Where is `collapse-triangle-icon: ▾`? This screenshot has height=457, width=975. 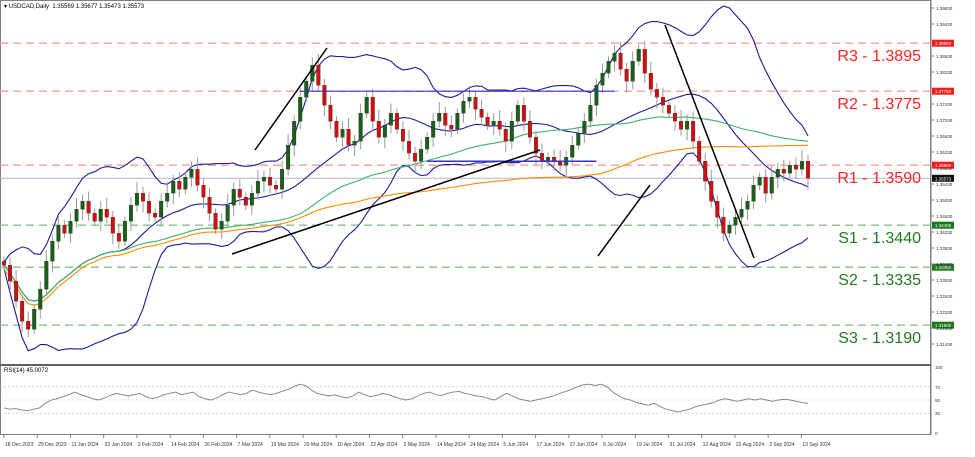 collapse-triangle-icon: ▾ is located at coordinates (6, 7).